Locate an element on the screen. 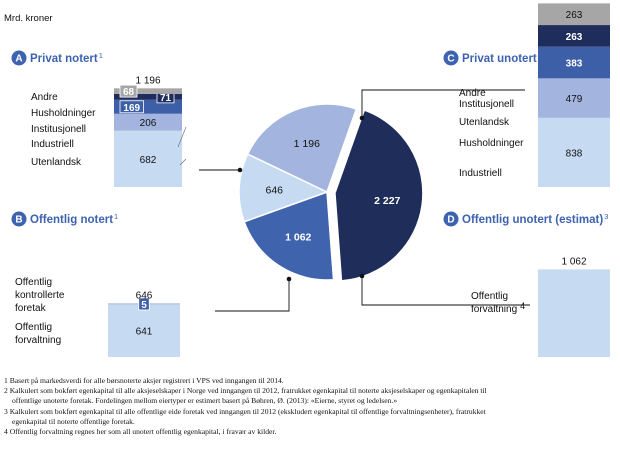 The image size is (620, 462). panel-a-marker: A is located at coordinates (18, 59).